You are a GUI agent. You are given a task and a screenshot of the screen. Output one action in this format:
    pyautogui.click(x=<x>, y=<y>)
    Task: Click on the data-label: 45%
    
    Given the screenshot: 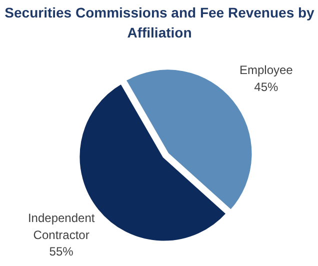 What is the action you would take?
    pyautogui.click(x=266, y=87)
    